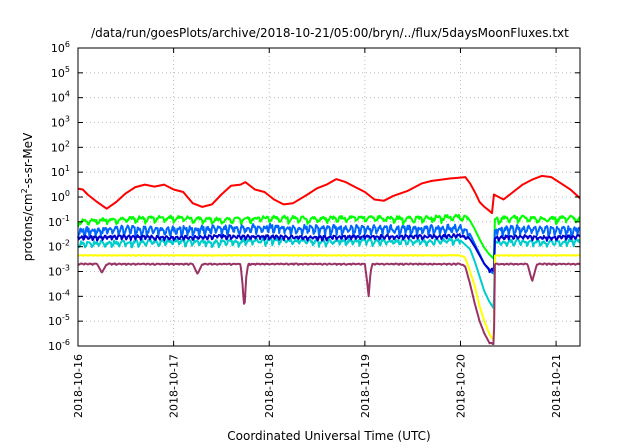 Image resolution: width=640 pixels, height=448 pixels. I want to click on y-tick-label: 10⁴, so click(60, 97).